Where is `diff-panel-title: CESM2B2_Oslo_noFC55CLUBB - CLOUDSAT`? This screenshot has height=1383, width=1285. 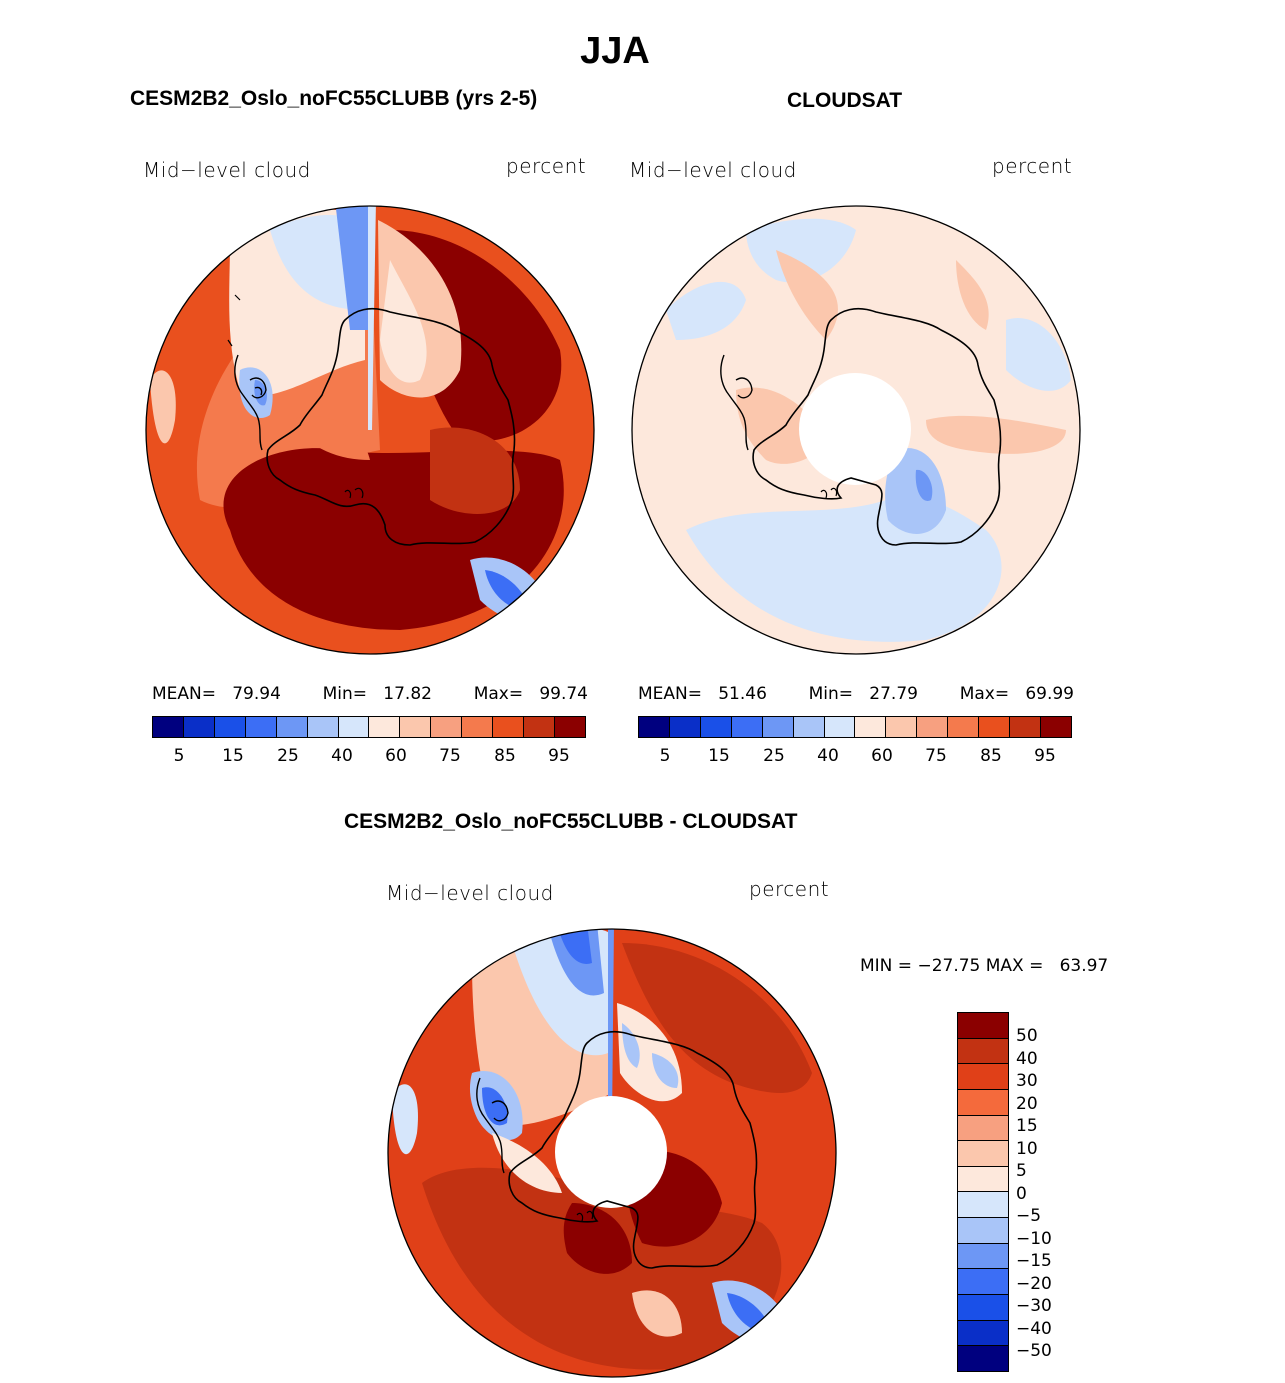
diff-panel-title: CESM2B2_Oslo_noFC55CLUBB - CLOUDSAT is located at coordinates (571, 821).